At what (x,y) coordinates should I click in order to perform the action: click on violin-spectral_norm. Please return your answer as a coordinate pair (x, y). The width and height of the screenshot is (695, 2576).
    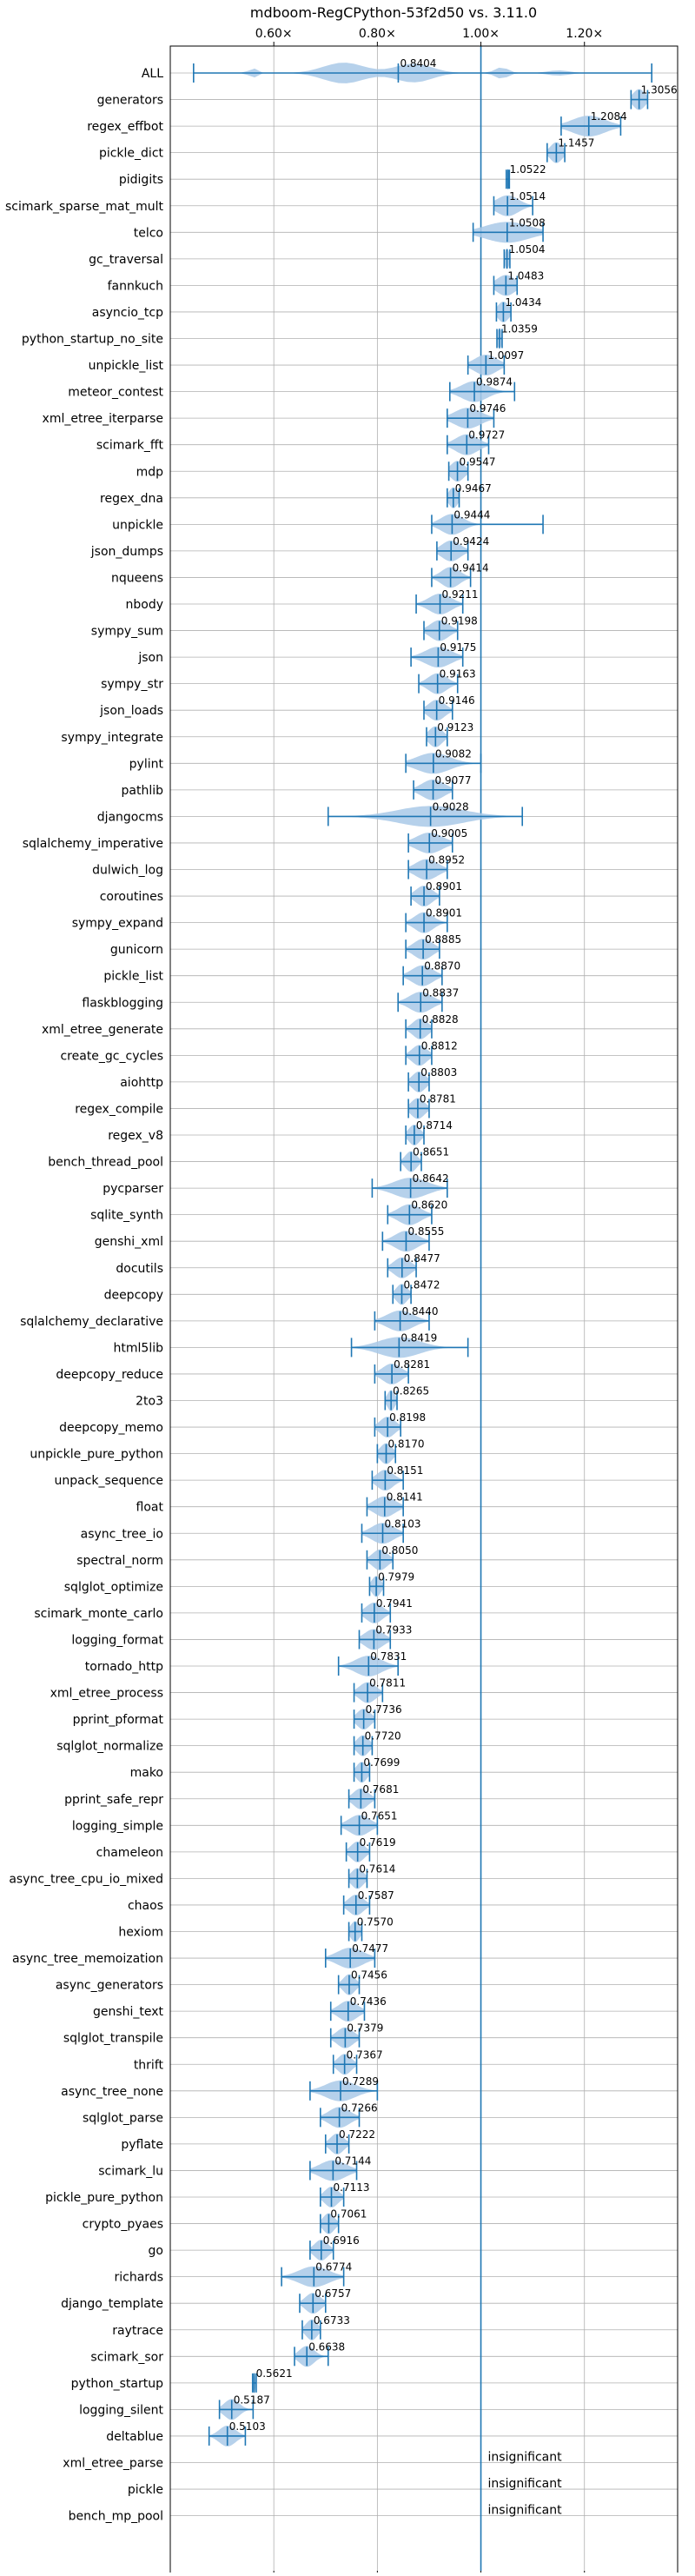
    Looking at the image, I should click on (380, 1559).